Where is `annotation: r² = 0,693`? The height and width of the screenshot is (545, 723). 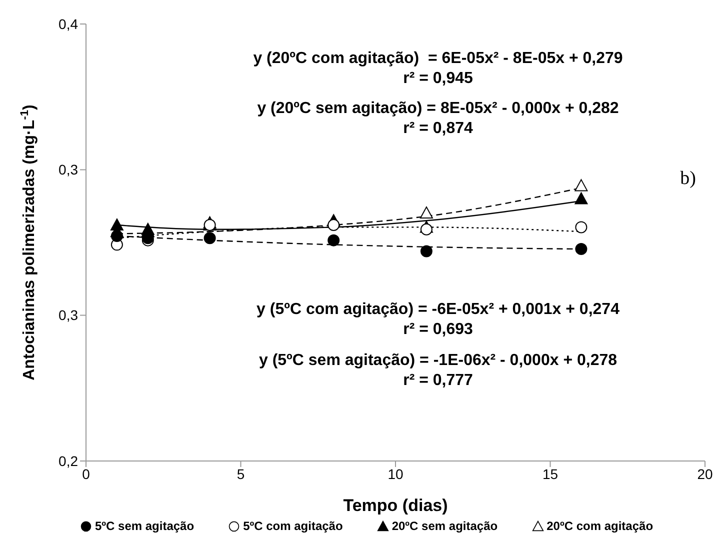
annotation: r² = 0,693 is located at coordinates (438, 330).